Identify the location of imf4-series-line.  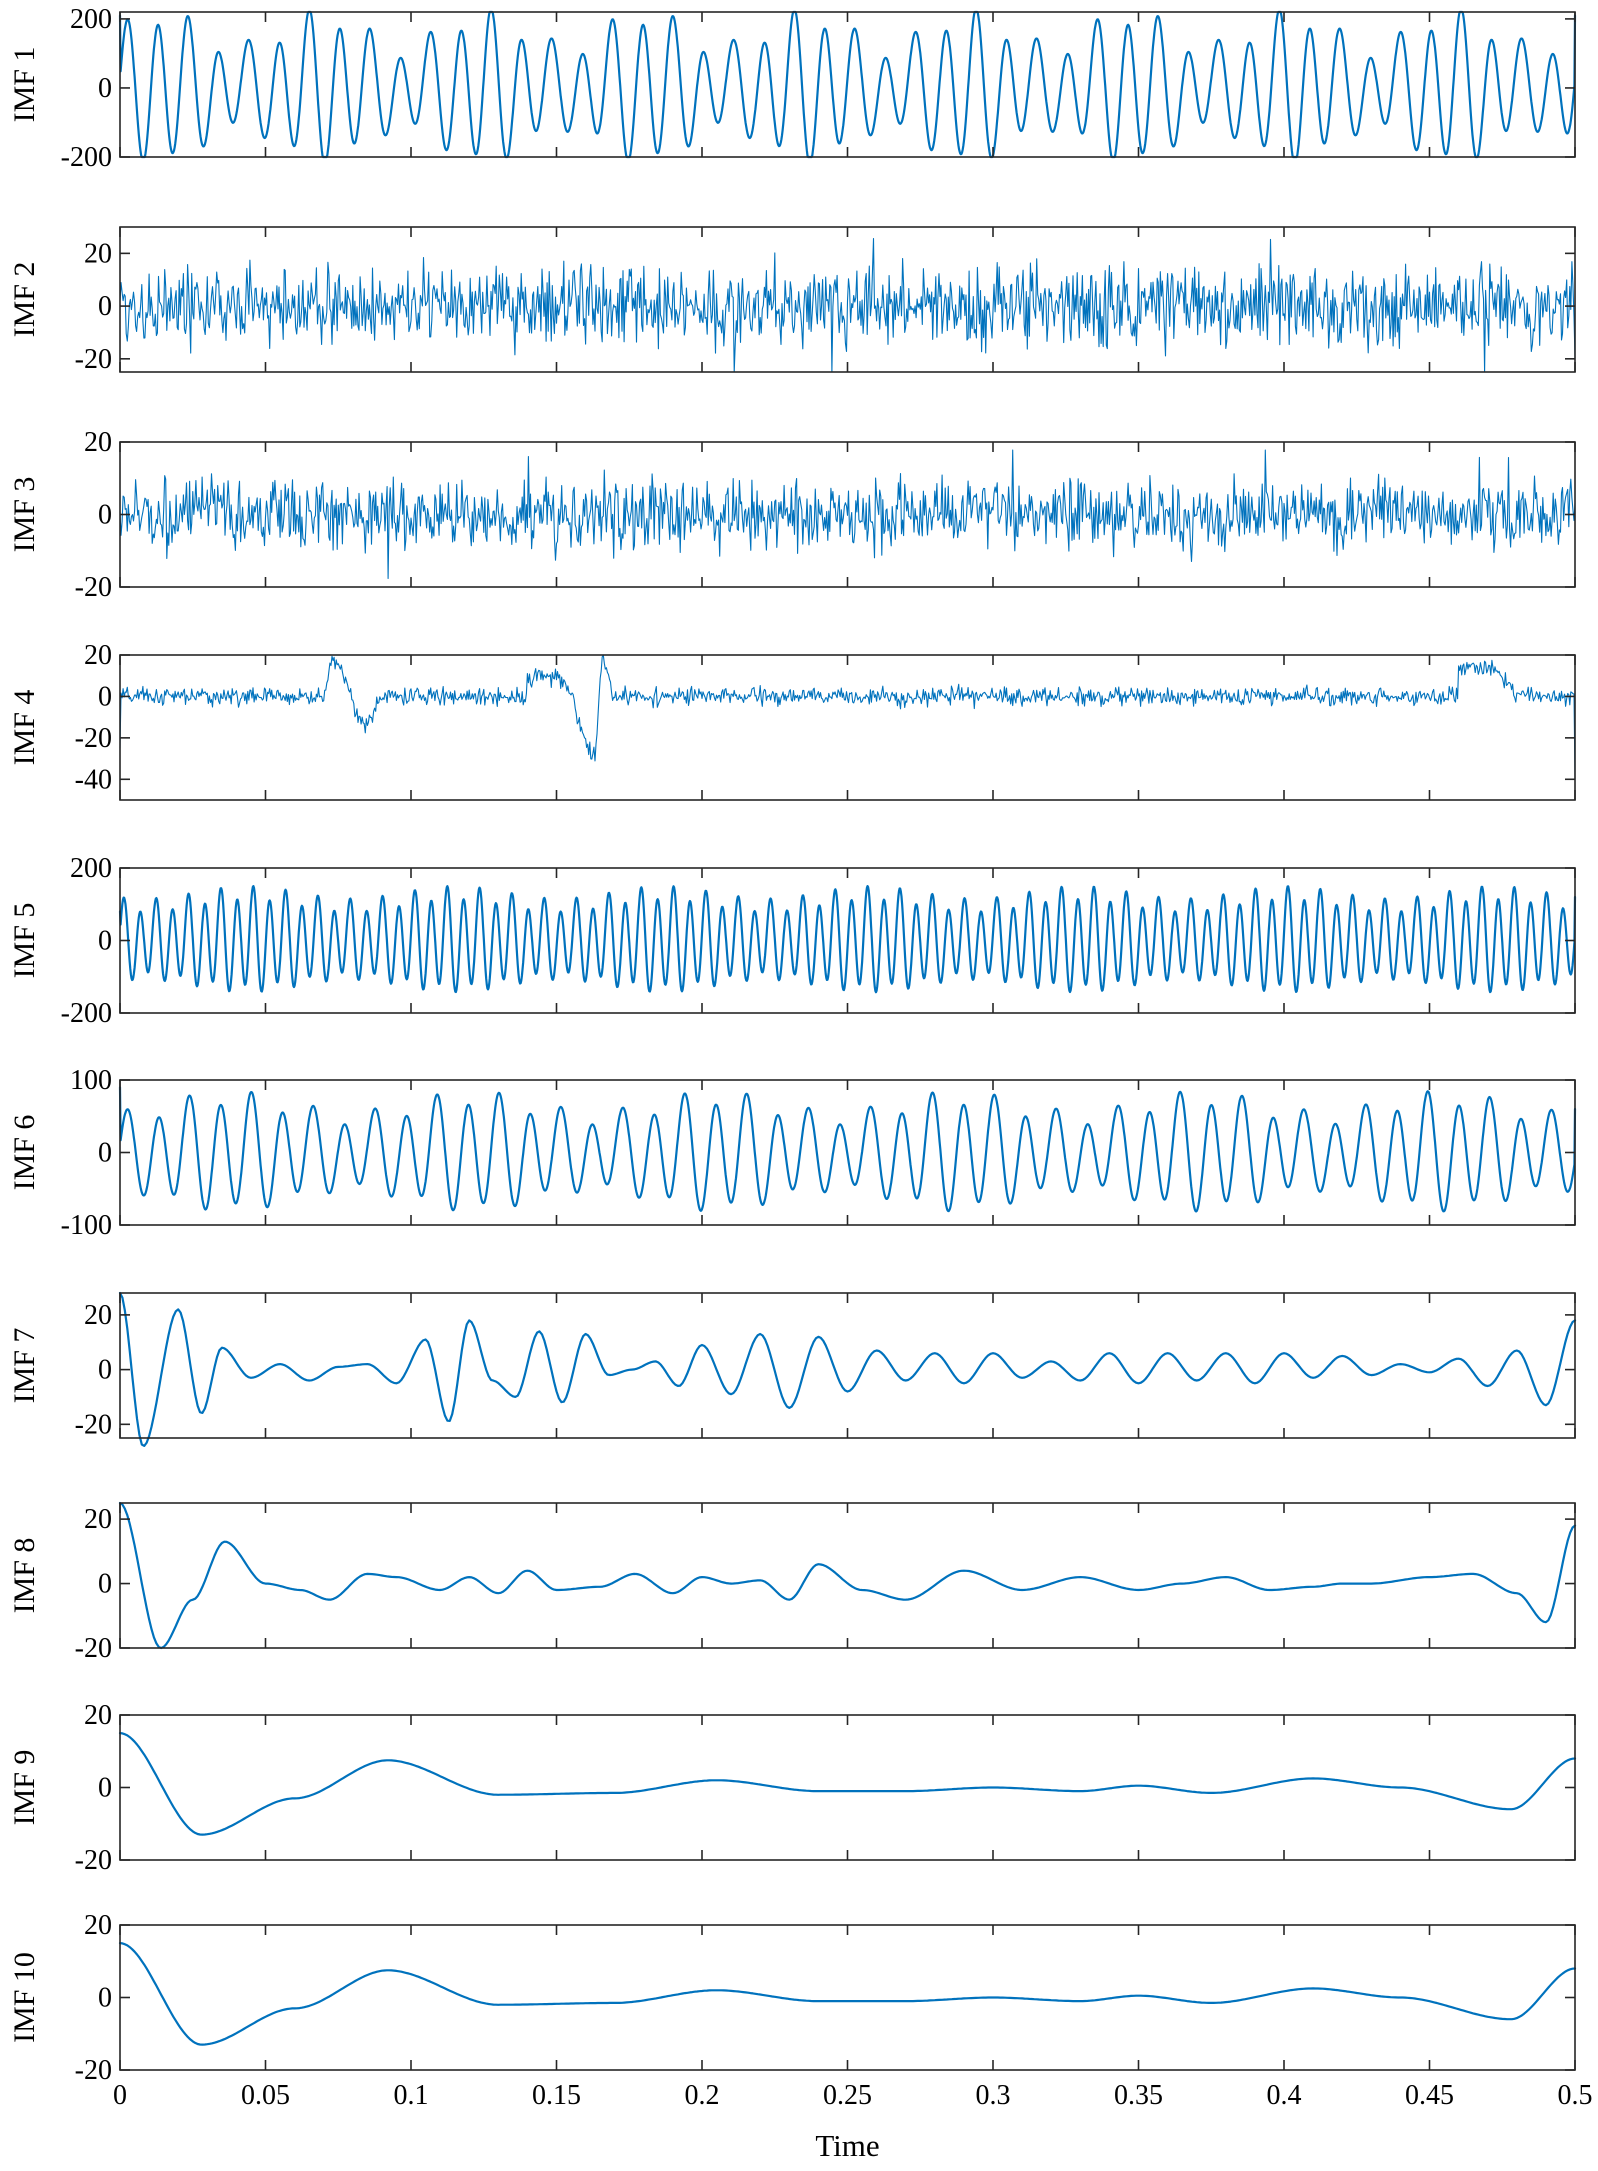
(847, 717).